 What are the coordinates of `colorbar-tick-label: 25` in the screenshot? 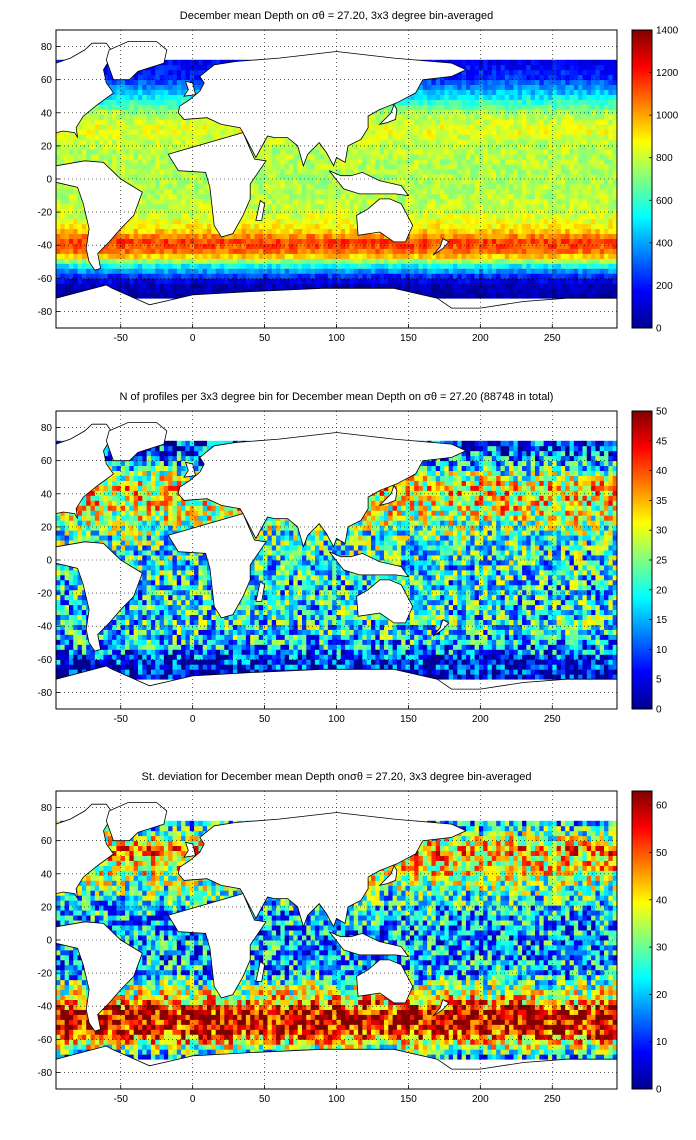 It's located at (662, 561).